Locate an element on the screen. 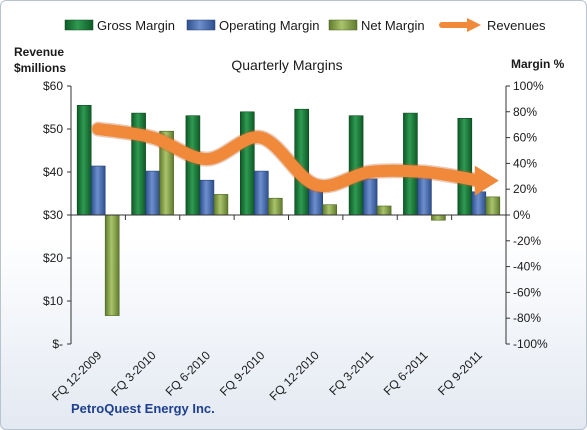 The image size is (587, 430). y-left-title-line2: $millions is located at coordinates (40, 68).